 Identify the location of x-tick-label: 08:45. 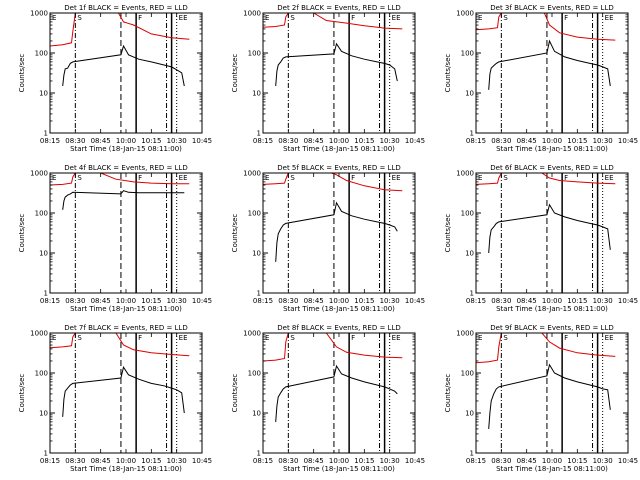
(101, 301).